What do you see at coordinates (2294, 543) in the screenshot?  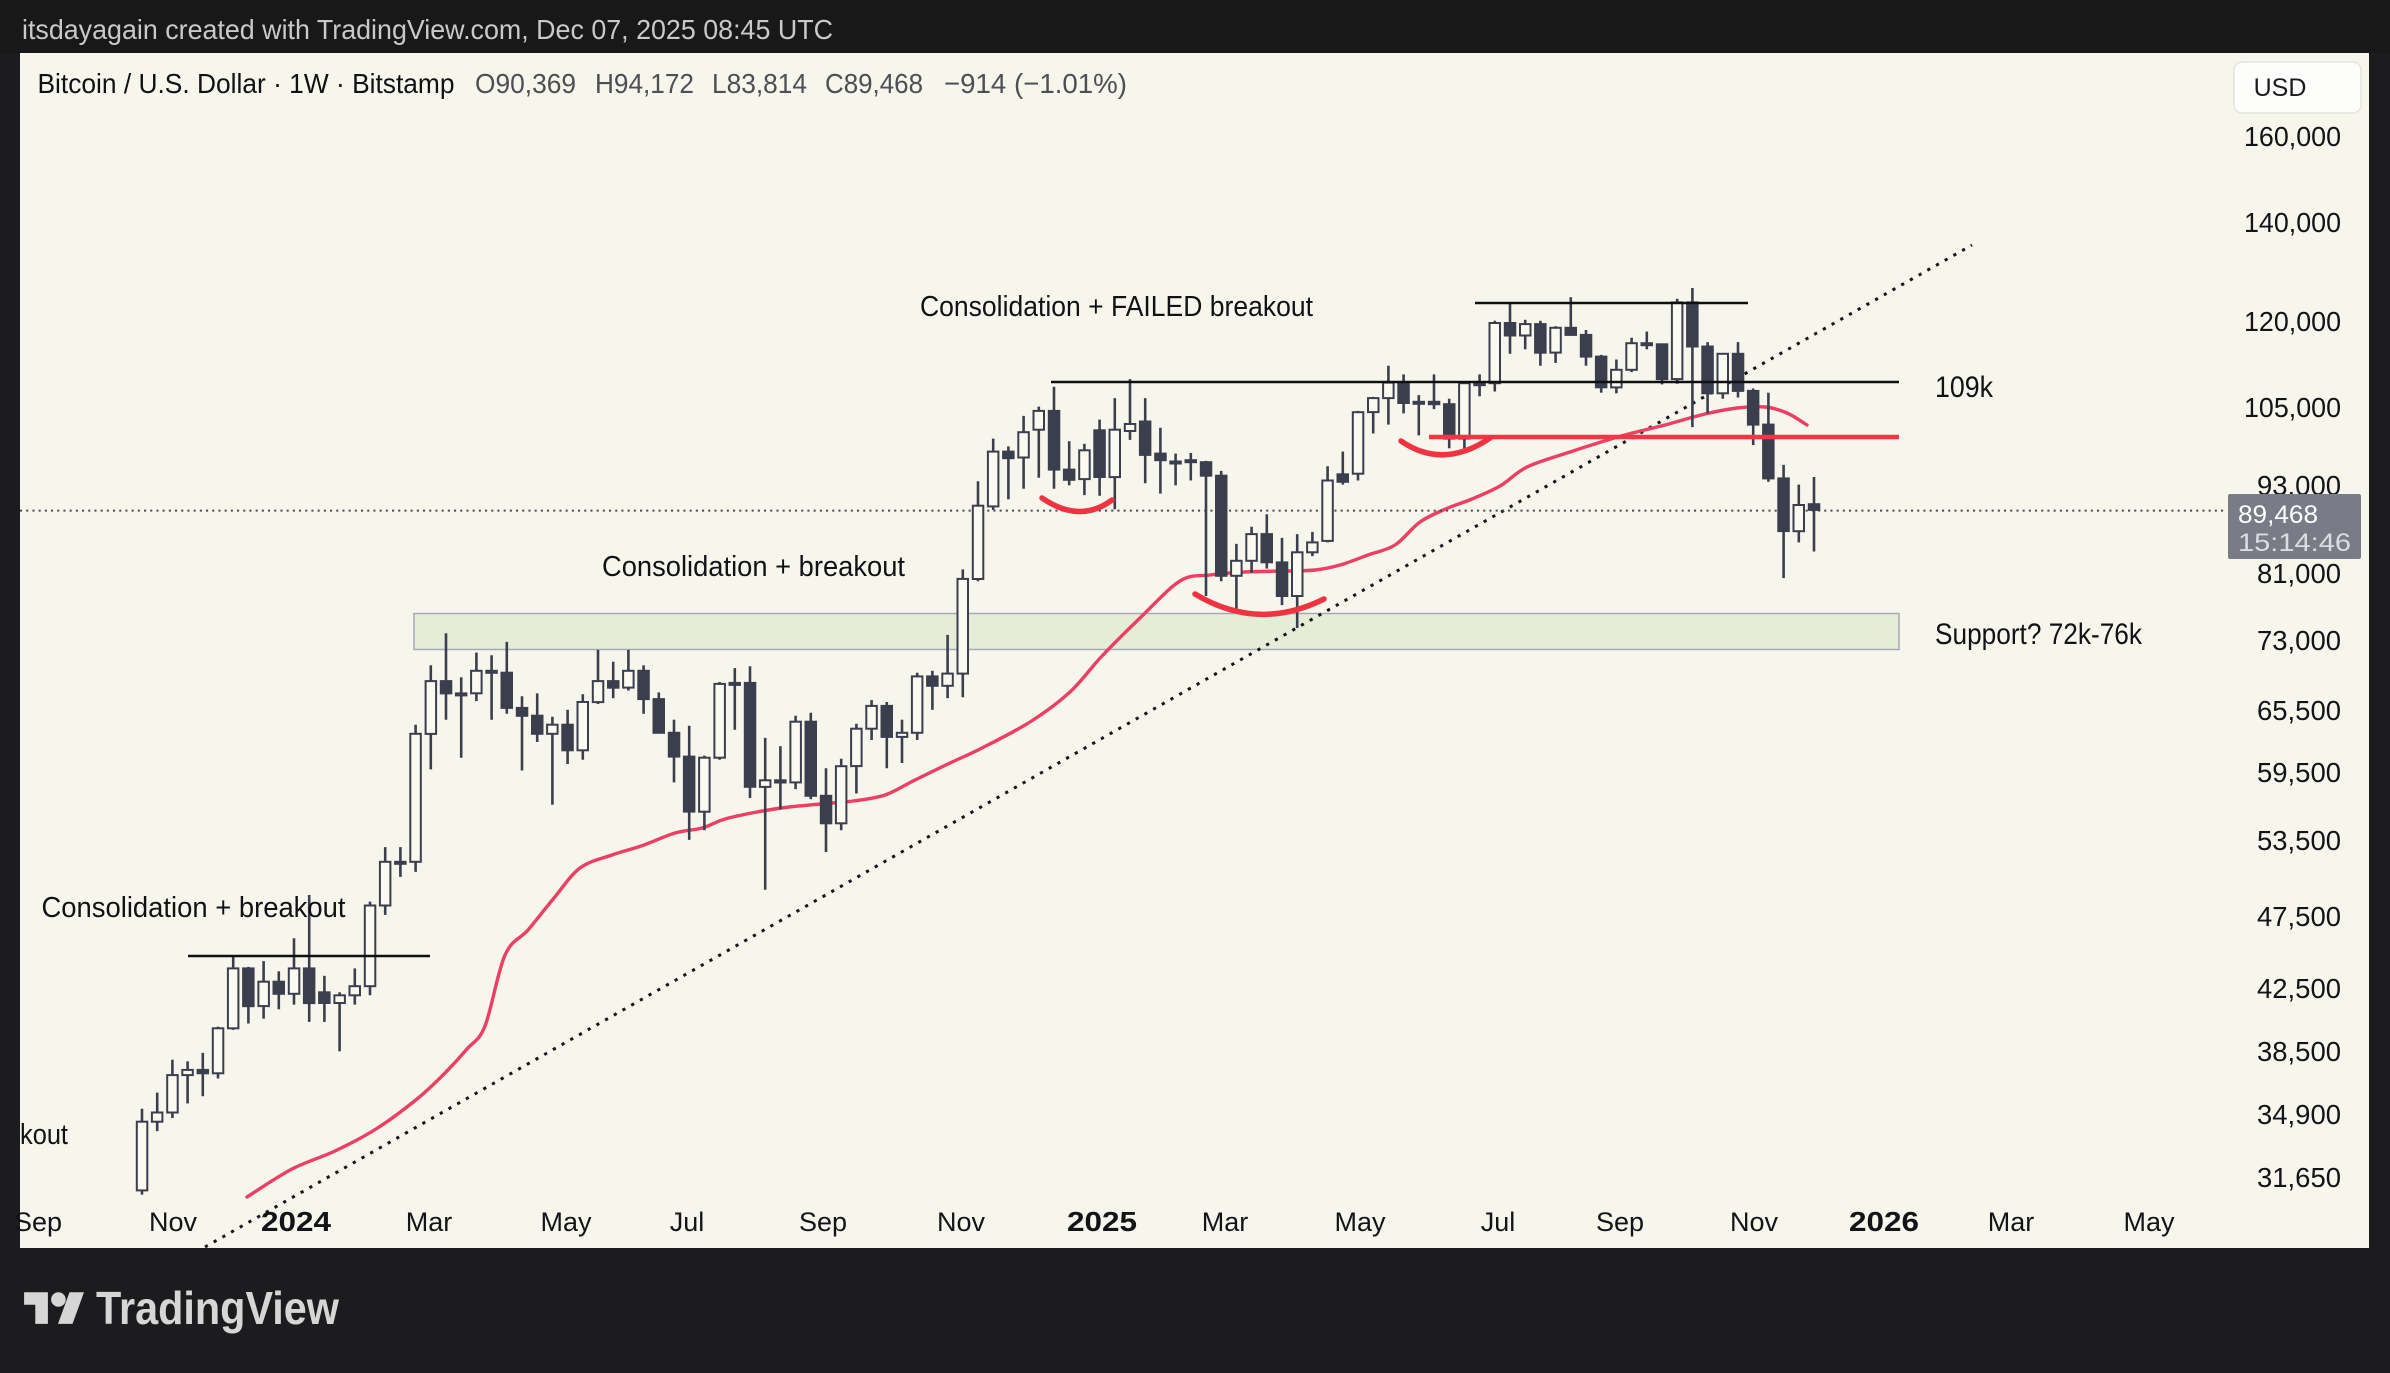 I see `svg-text: 15:14:46` at bounding box center [2294, 543].